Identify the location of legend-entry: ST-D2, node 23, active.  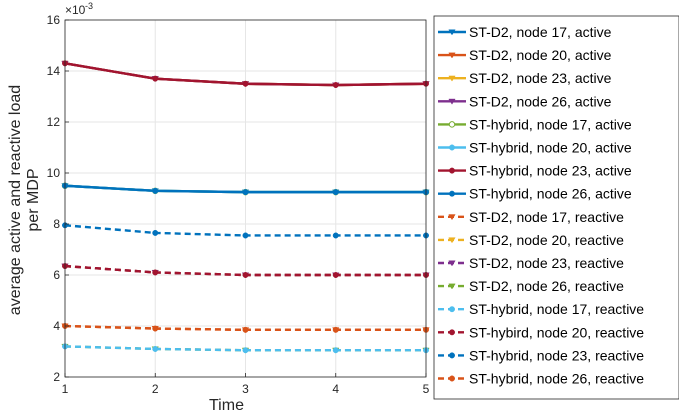
(525, 78).